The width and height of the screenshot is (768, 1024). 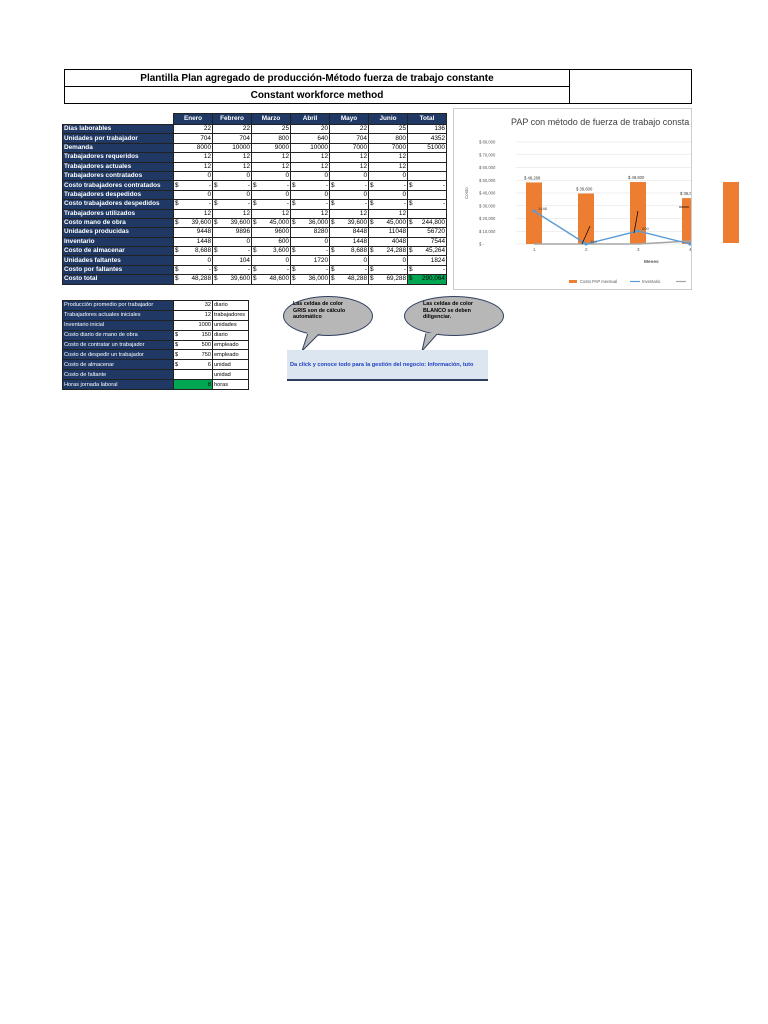 What do you see at coordinates (427, 251) in the screenshot?
I see `table-cell: $45,264` at bounding box center [427, 251].